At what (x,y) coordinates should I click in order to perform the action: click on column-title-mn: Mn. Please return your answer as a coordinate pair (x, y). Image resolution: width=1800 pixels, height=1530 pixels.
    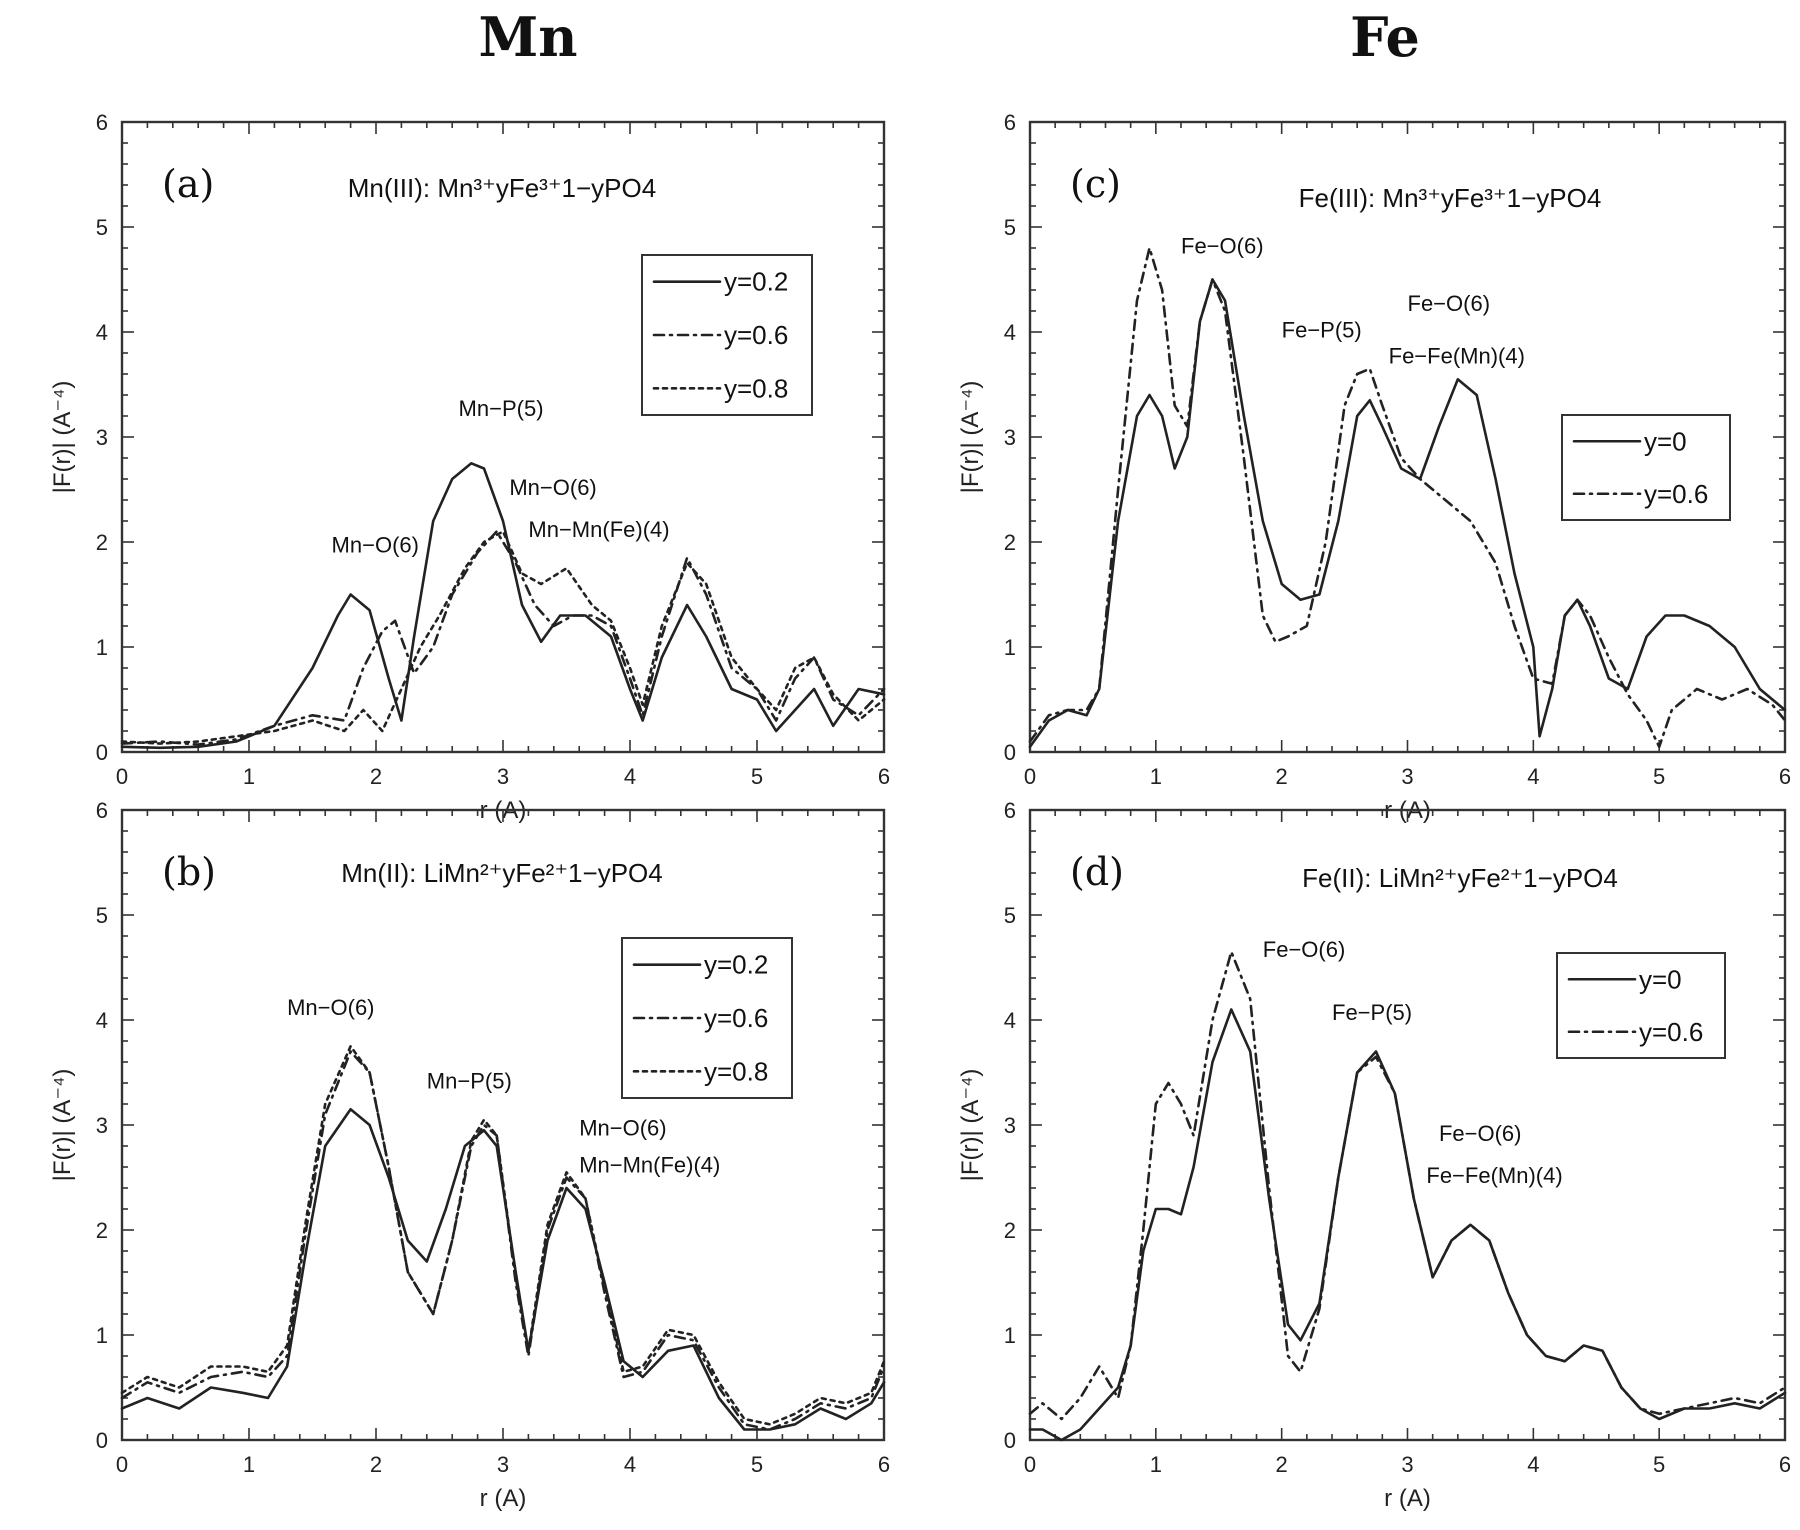
    Looking at the image, I should click on (527, 37).